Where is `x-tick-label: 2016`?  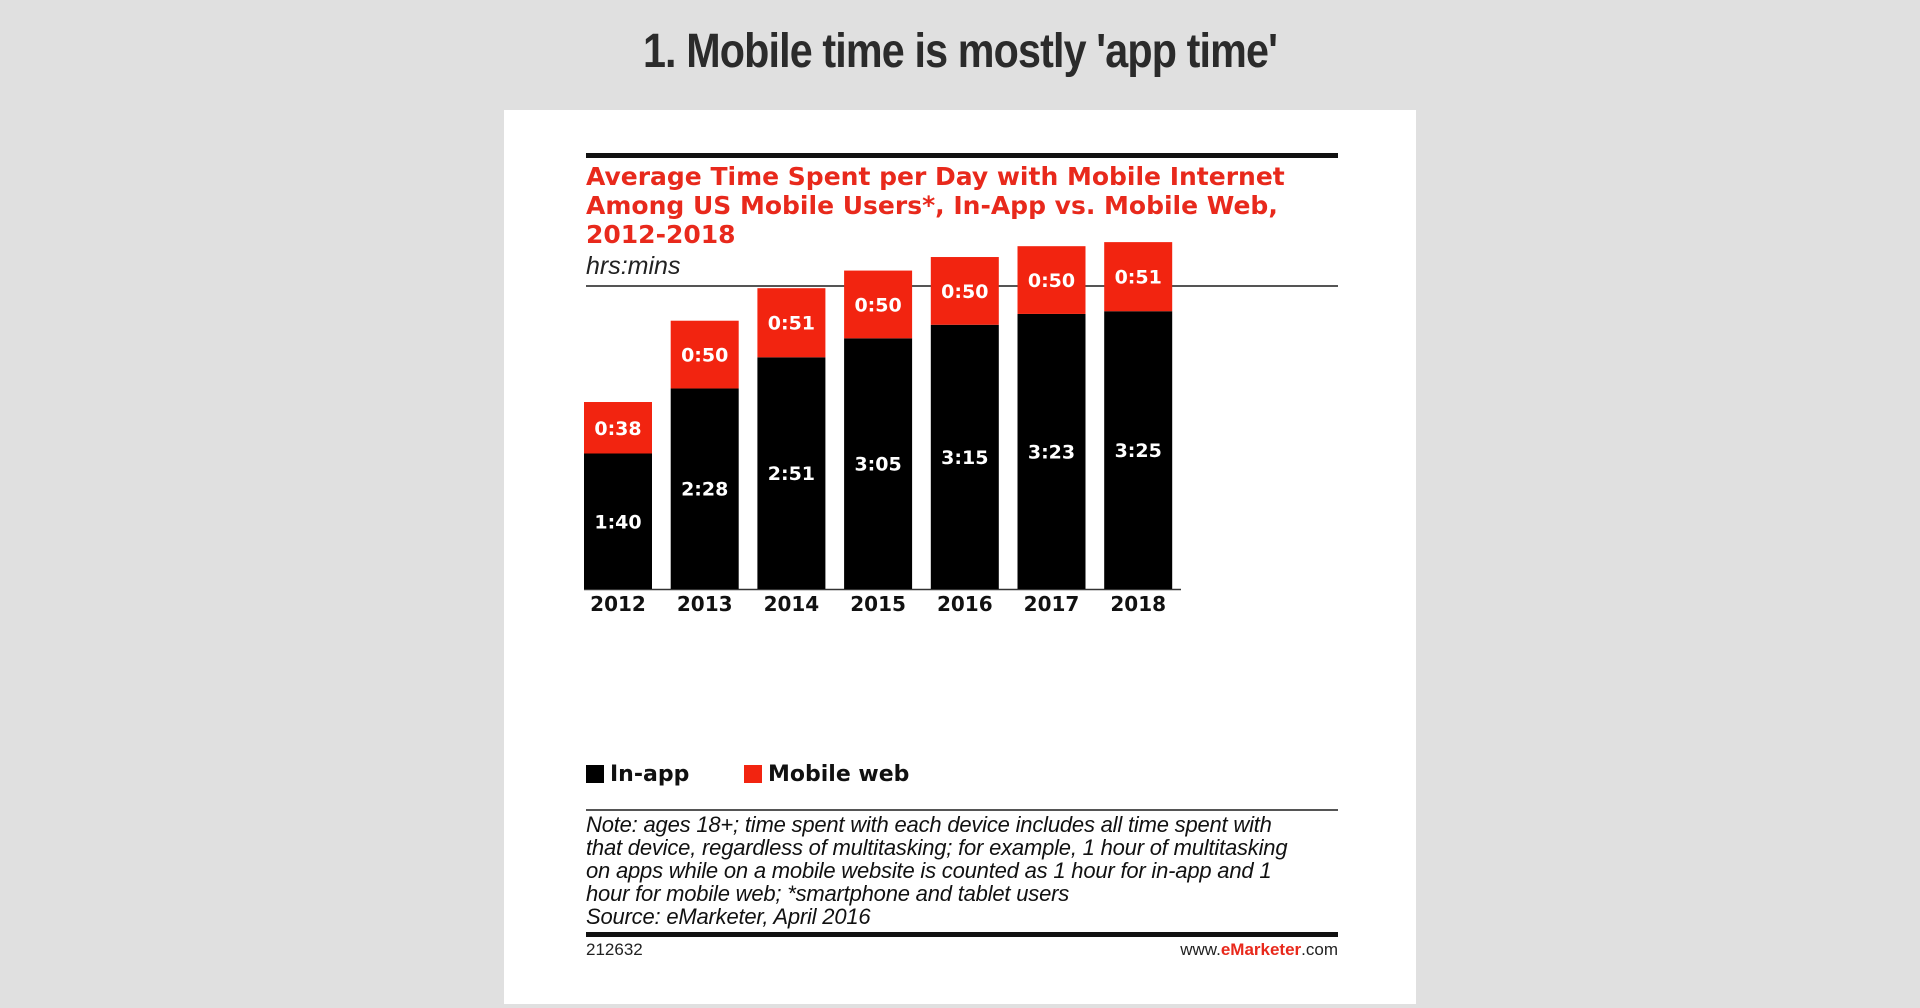
x-tick-label: 2016 is located at coordinates (965, 604).